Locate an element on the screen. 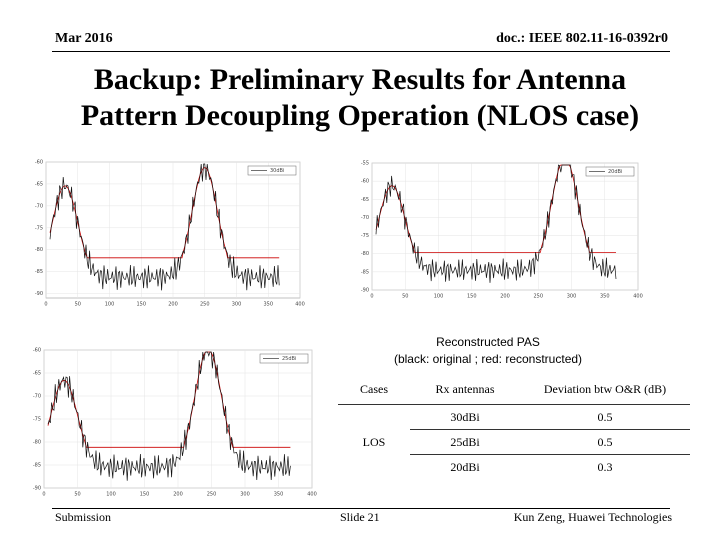  y-tick-label: -55 is located at coordinates (365, 164).